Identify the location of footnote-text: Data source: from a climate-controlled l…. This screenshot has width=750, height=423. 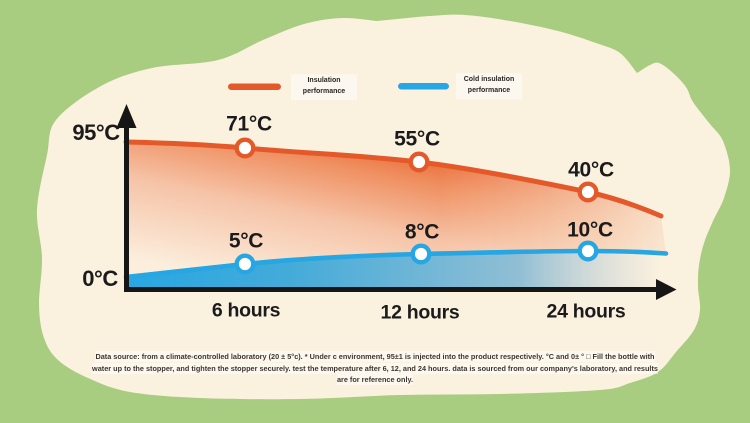
(375, 368).